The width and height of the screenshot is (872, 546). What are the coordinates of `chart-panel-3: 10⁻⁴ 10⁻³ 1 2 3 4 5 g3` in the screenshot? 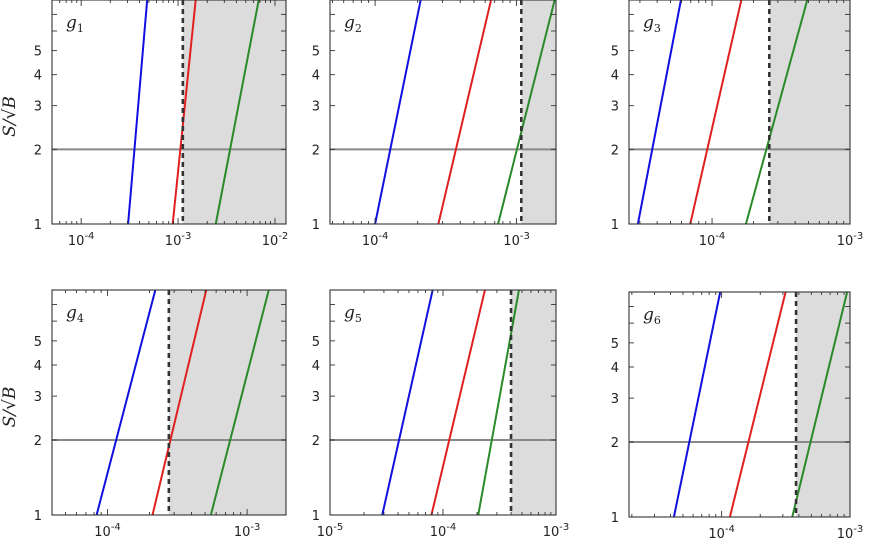 It's located at (737, 124).